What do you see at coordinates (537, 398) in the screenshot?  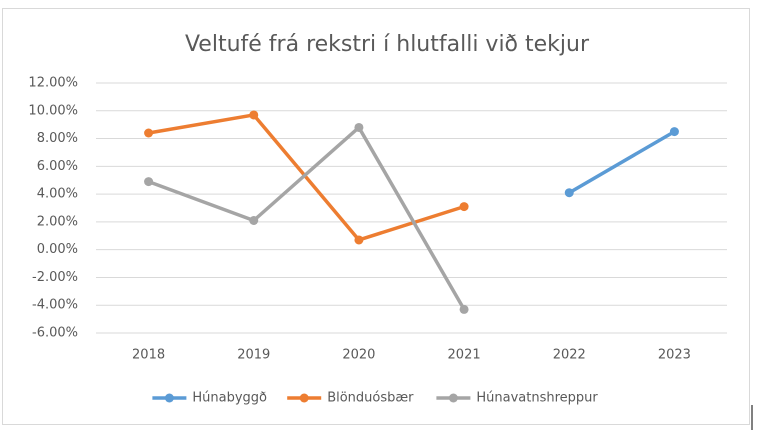 I see `legend-label: Húnavatnshreppur` at bounding box center [537, 398].